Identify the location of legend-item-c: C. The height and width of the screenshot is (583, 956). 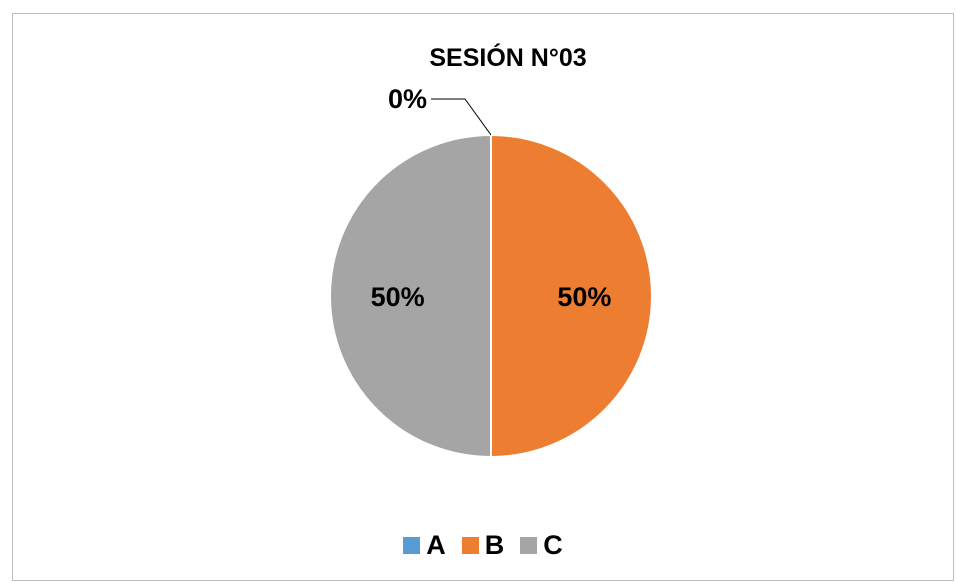
(541, 545).